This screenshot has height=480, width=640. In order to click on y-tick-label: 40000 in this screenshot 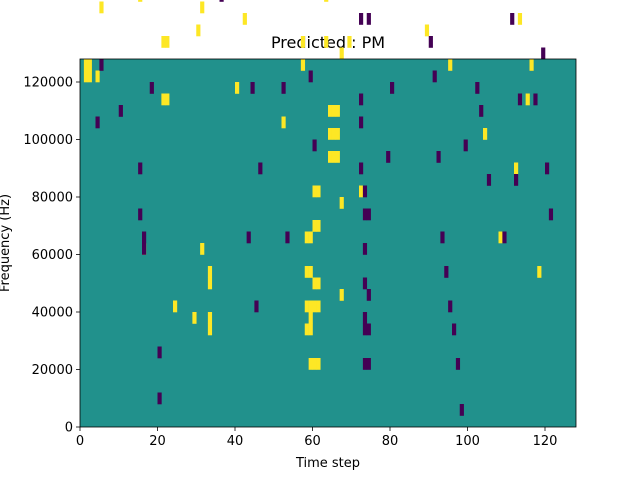, I will do `click(52, 313)`.